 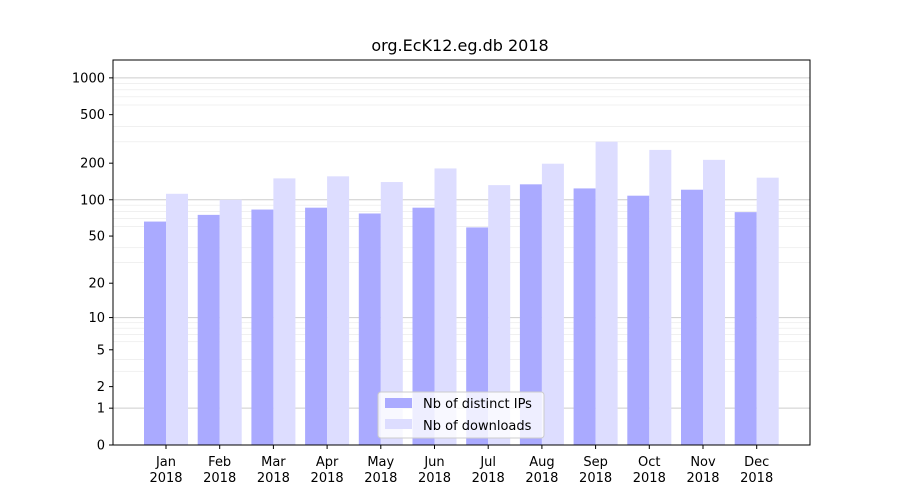 I want to click on bar-ips-aug, so click(x=530, y=314).